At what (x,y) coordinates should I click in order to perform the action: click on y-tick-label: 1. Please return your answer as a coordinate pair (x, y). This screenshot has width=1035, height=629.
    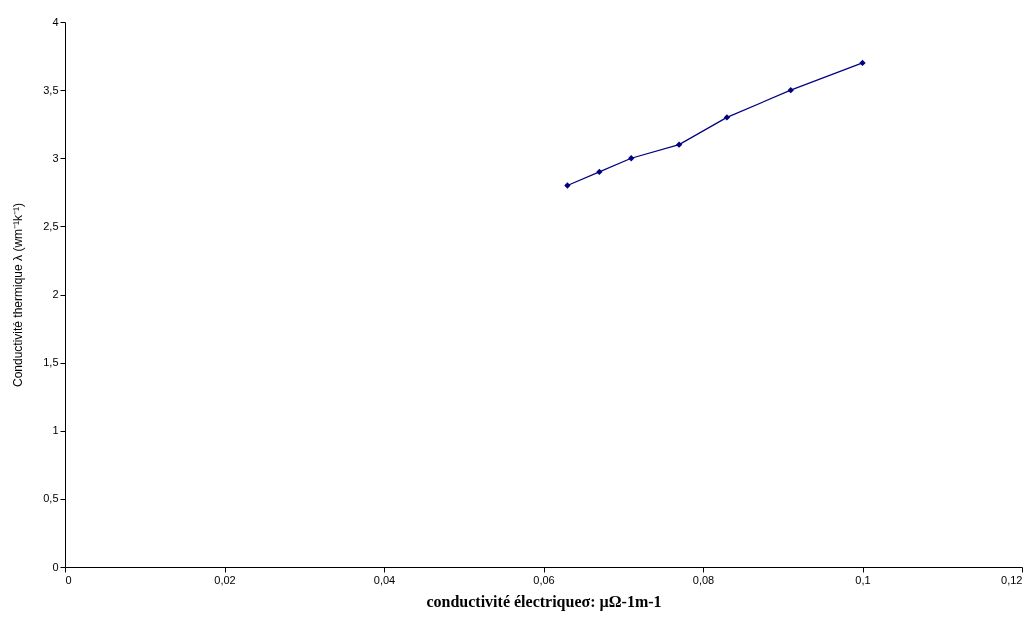
    Looking at the image, I should click on (55, 430).